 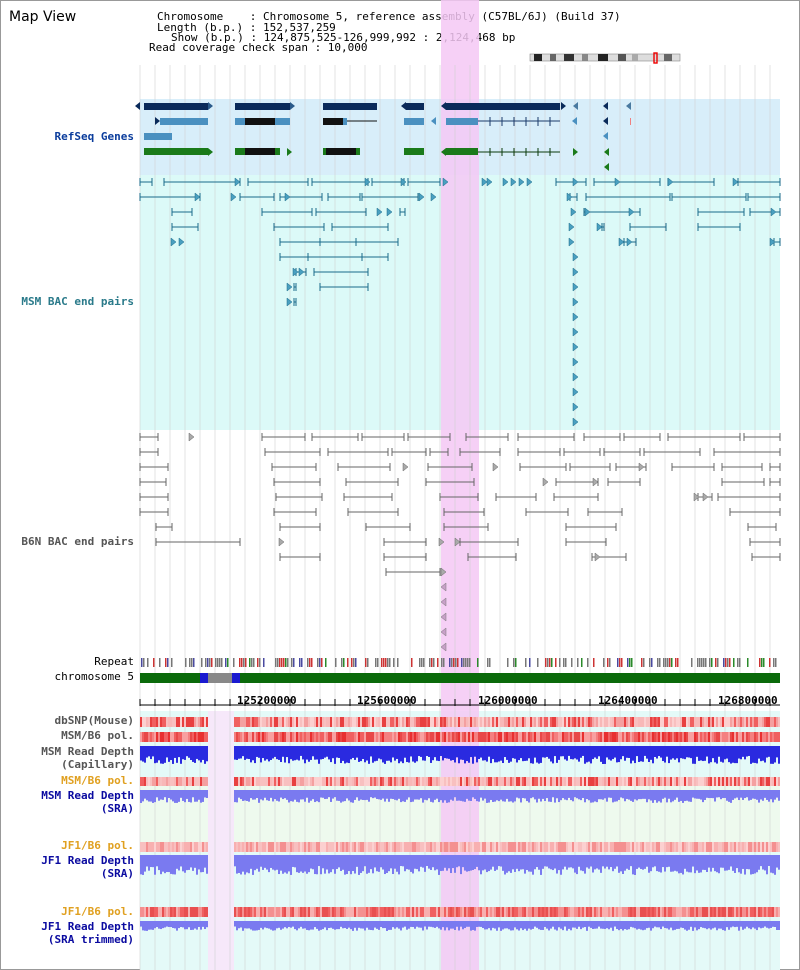 What do you see at coordinates (87, 795) in the screenshot?
I see `track-label-msm-depth-sra: MSM Read Depth` at bounding box center [87, 795].